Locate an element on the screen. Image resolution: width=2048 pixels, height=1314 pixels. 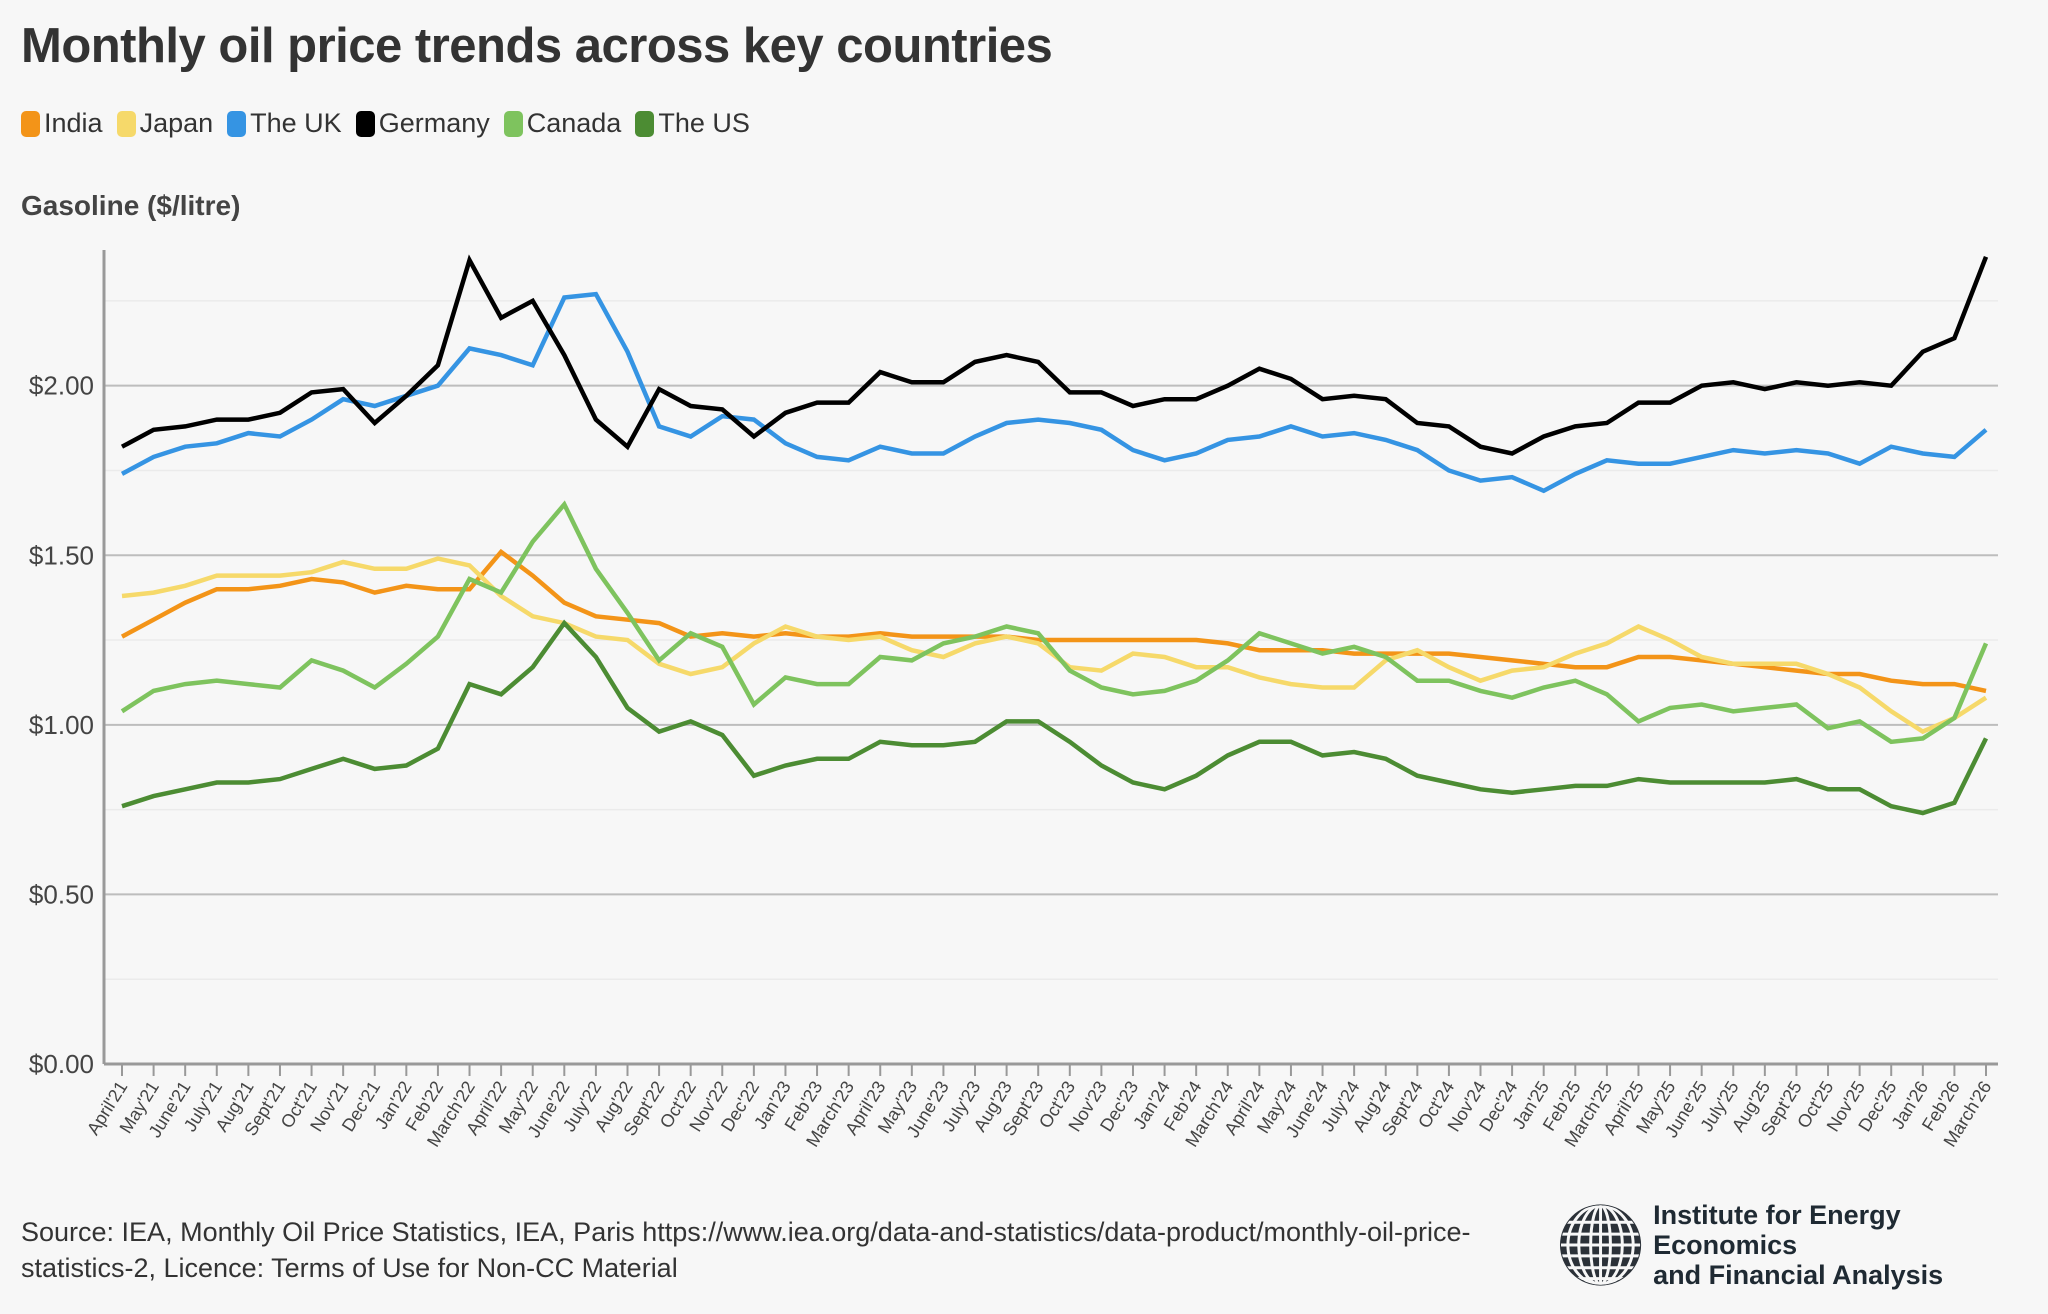
legend: India Japan The UK Germany Canada The US is located at coordinates (385, 123).